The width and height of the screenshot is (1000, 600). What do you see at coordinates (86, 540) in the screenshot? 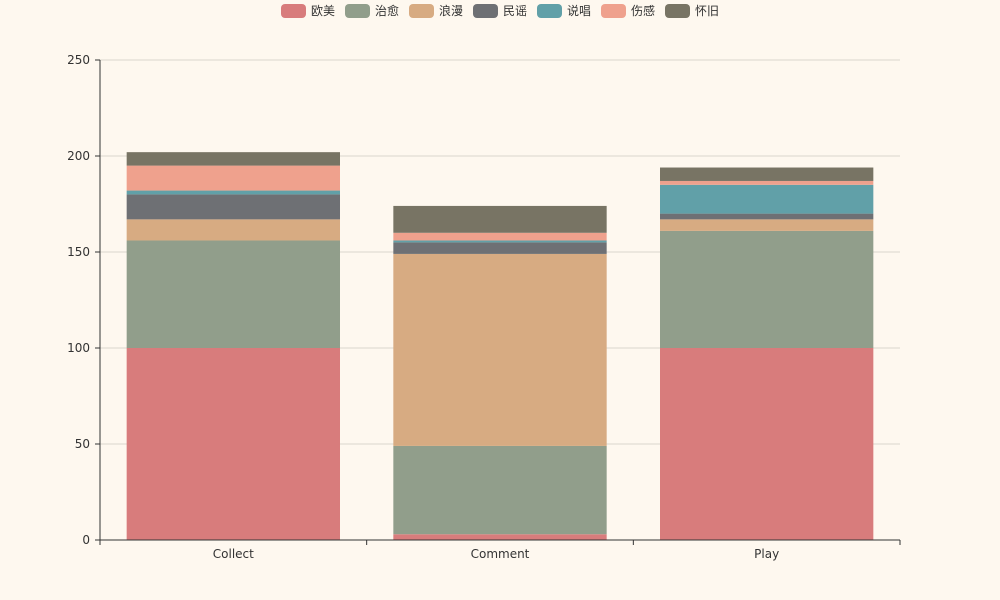
I see `y-tick-label: 0` at bounding box center [86, 540].